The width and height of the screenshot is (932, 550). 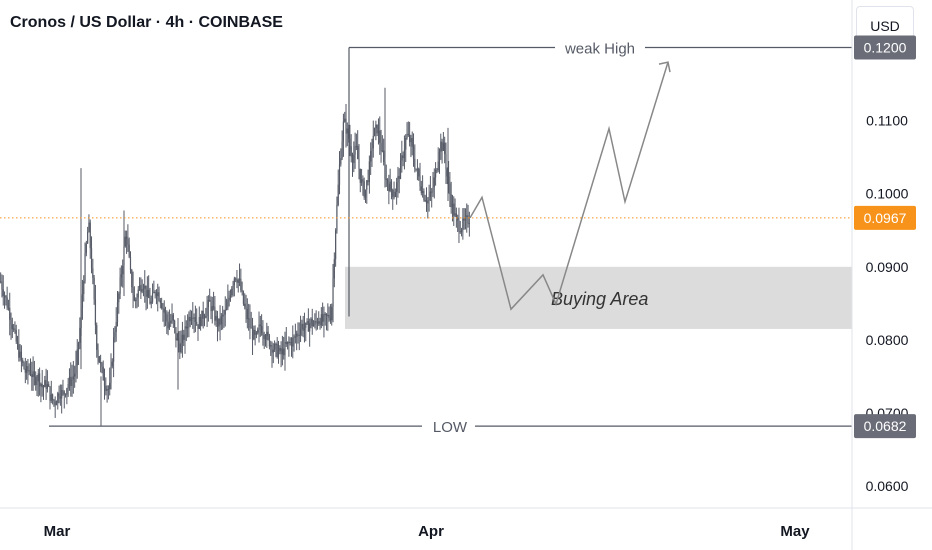 I want to click on low-label: LOW, so click(x=450, y=427).